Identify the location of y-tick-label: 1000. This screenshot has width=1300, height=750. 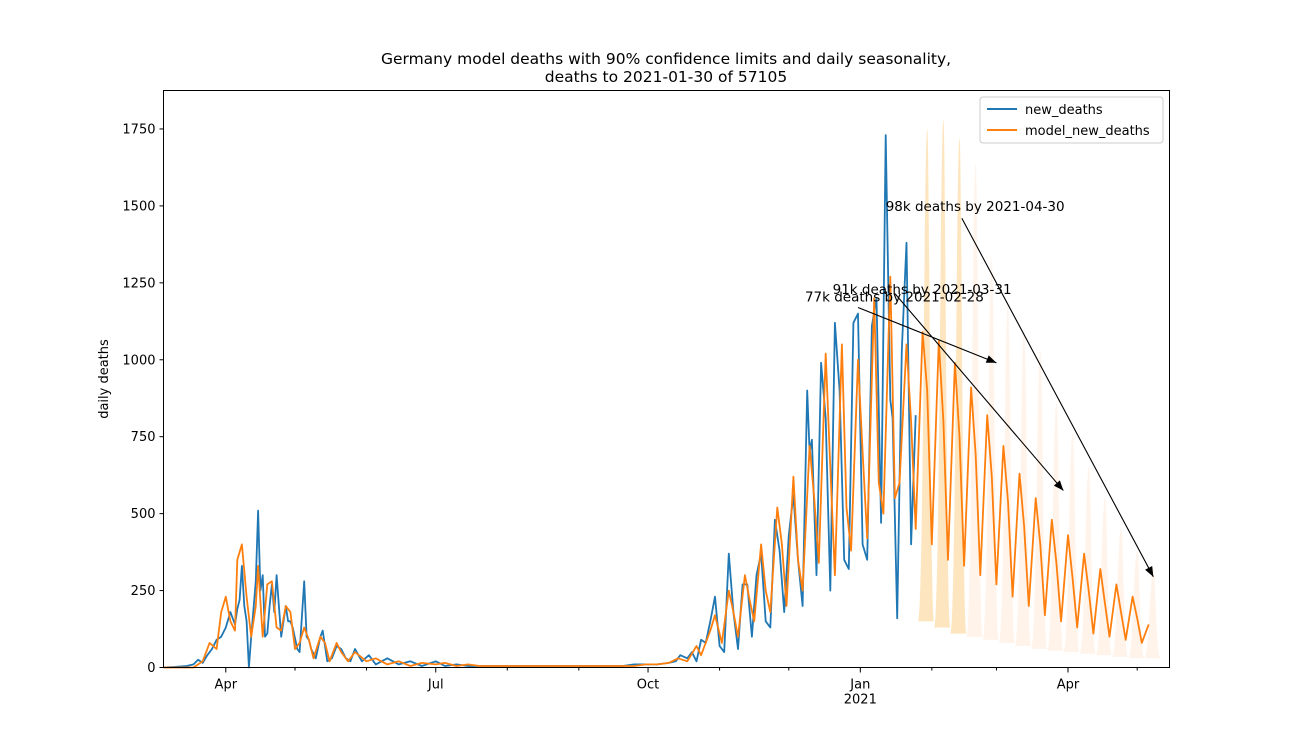
(138, 360).